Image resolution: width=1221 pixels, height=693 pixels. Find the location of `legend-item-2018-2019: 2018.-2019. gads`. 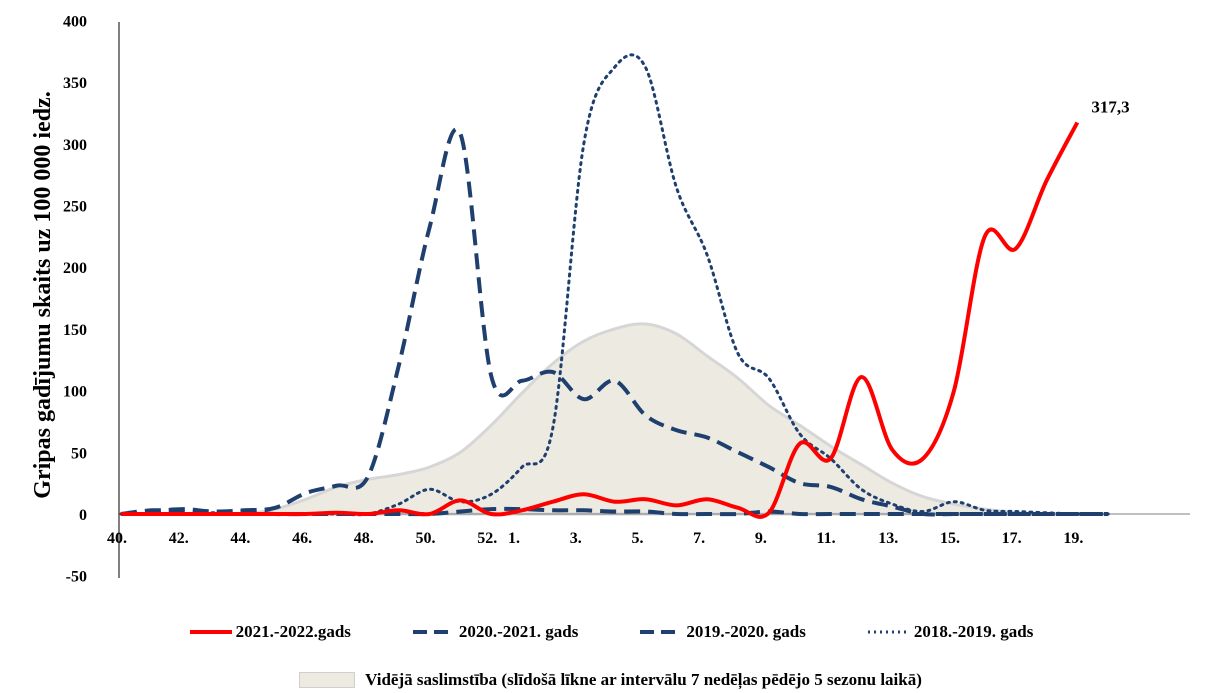

legend-item-2018-2019: 2018.-2019. gads is located at coordinates (949, 632).